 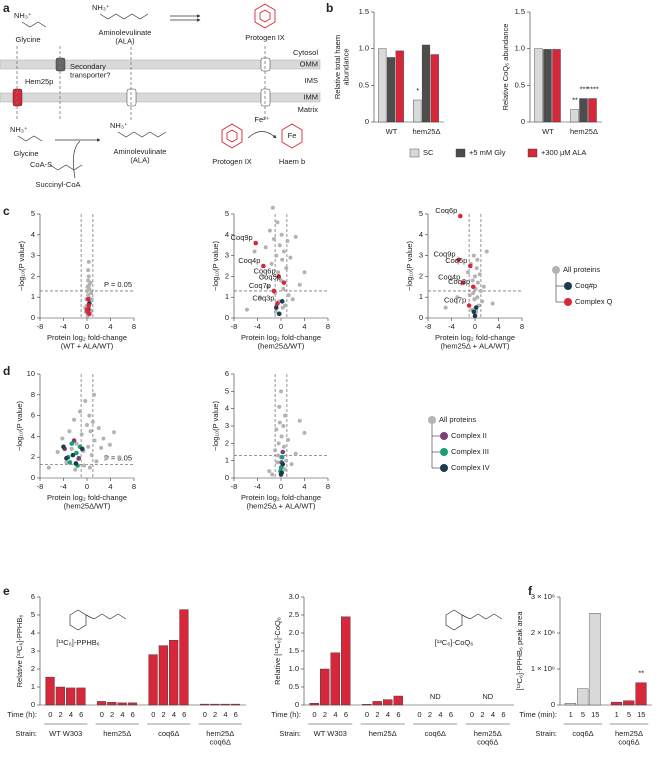 I want to click on y-axis-label: Relative [¹³C₆]-PPHB₆, so click(x=19, y=651).